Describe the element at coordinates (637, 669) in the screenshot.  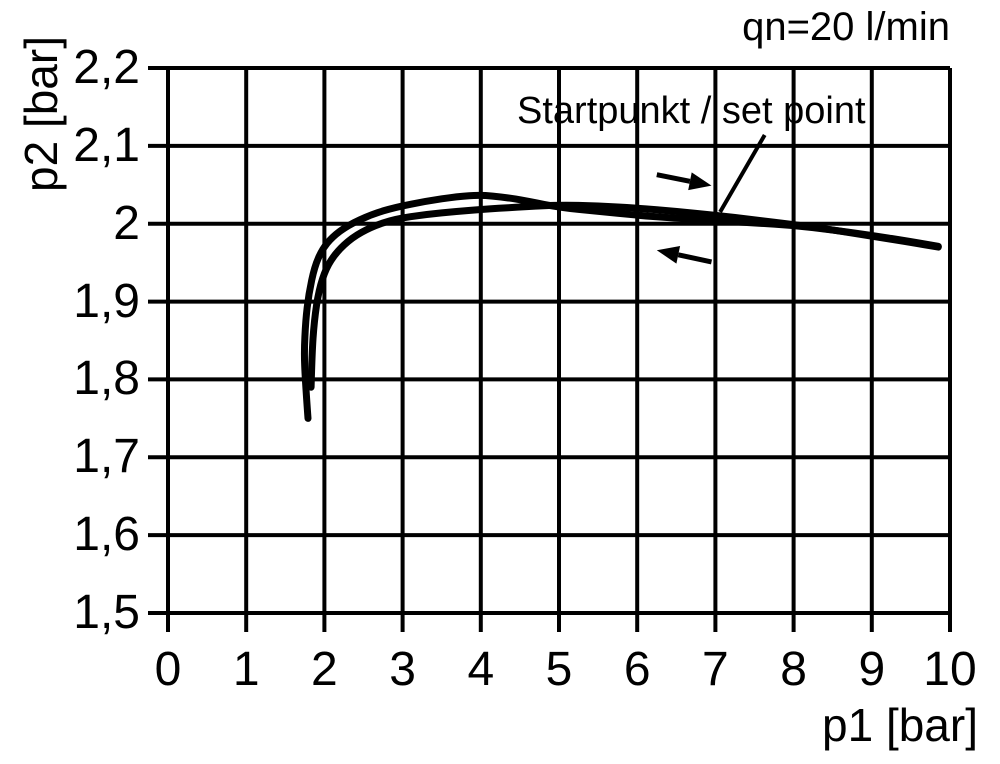
I see `x-tick-label-6: 6` at that location.